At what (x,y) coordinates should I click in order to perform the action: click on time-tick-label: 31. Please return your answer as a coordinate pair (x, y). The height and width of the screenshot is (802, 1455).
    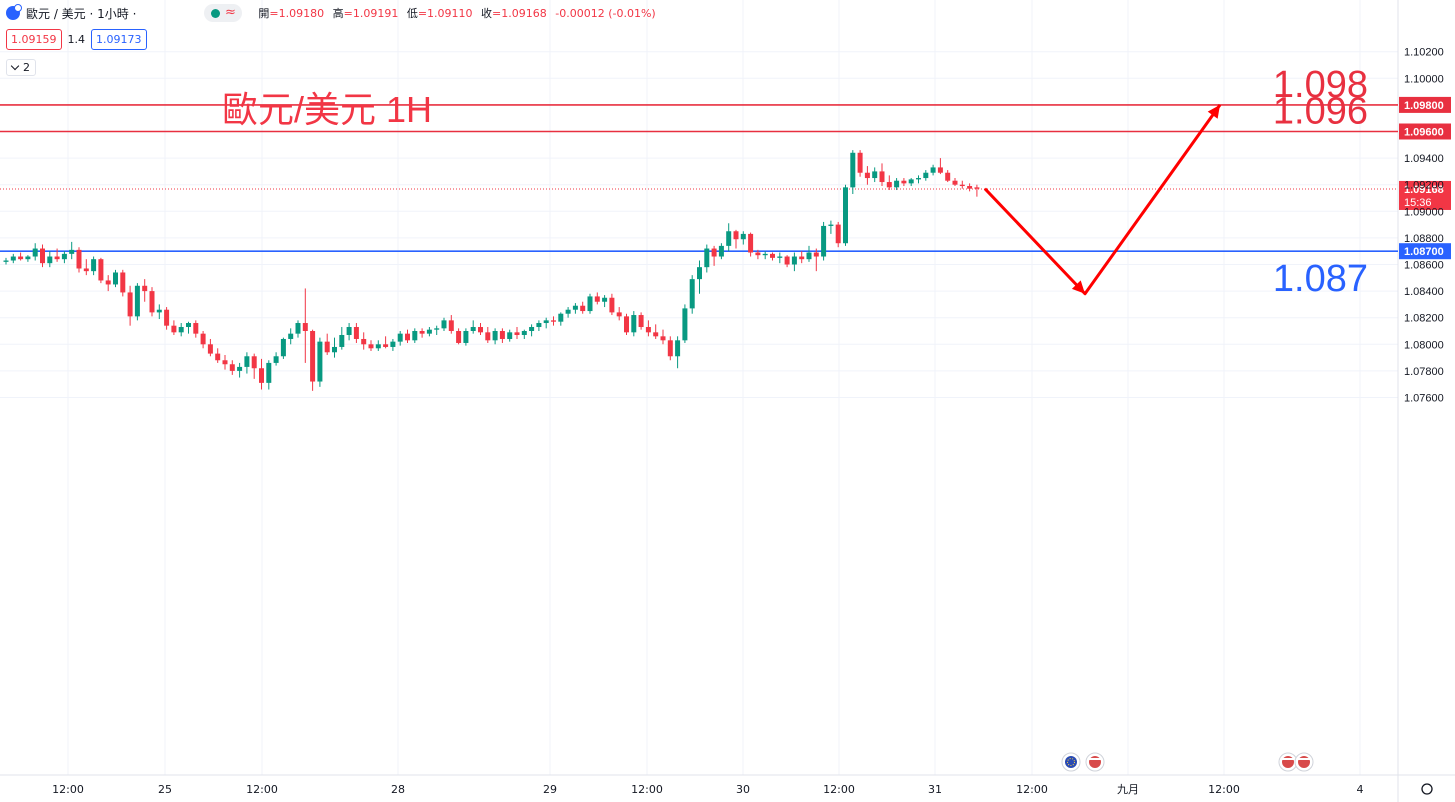
    Looking at the image, I should click on (935, 789).